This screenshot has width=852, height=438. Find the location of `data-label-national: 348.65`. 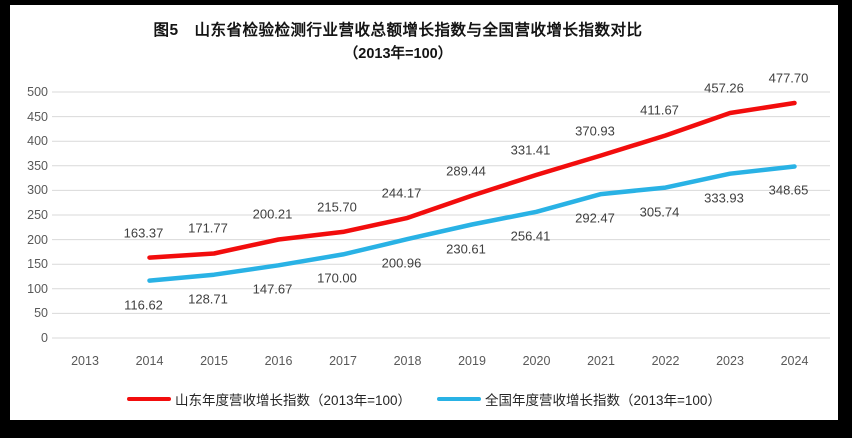

data-label-national: 348.65 is located at coordinates (788, 190).